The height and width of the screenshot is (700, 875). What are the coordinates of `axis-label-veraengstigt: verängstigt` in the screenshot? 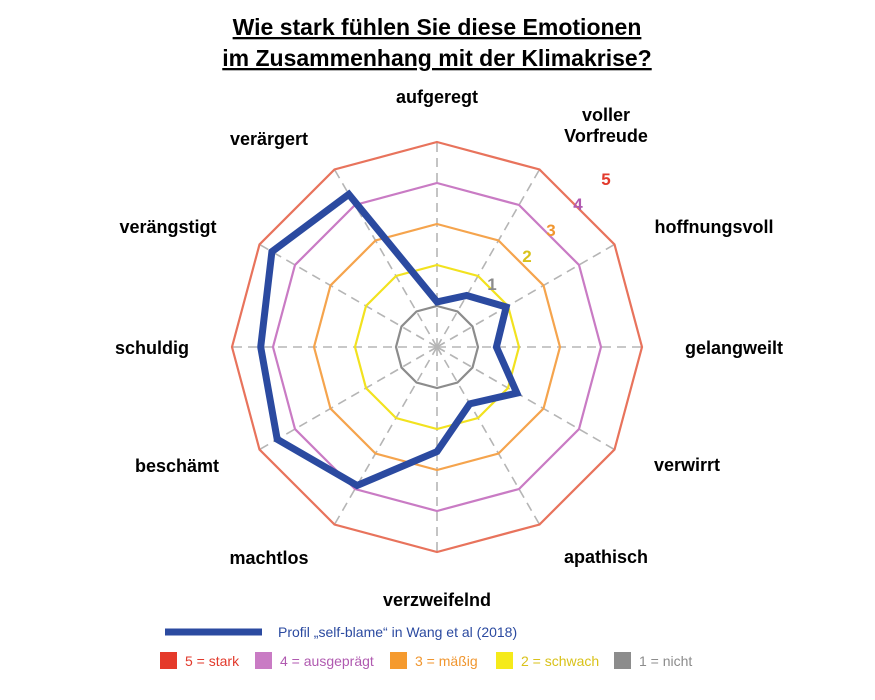 It's located at (167, 227).